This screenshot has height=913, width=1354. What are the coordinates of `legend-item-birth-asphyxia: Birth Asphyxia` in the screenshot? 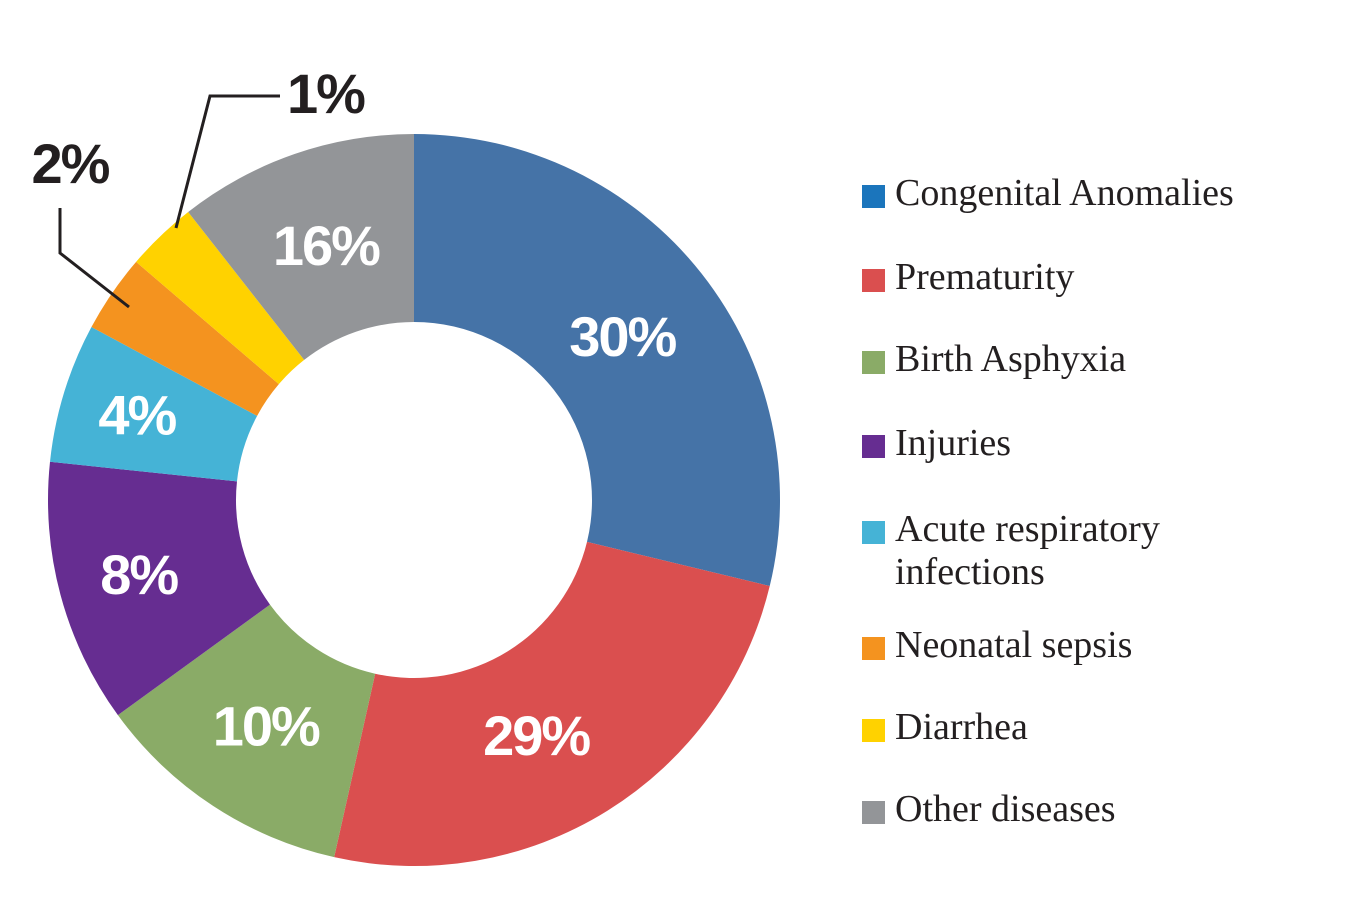 It's located at (1078, 359).